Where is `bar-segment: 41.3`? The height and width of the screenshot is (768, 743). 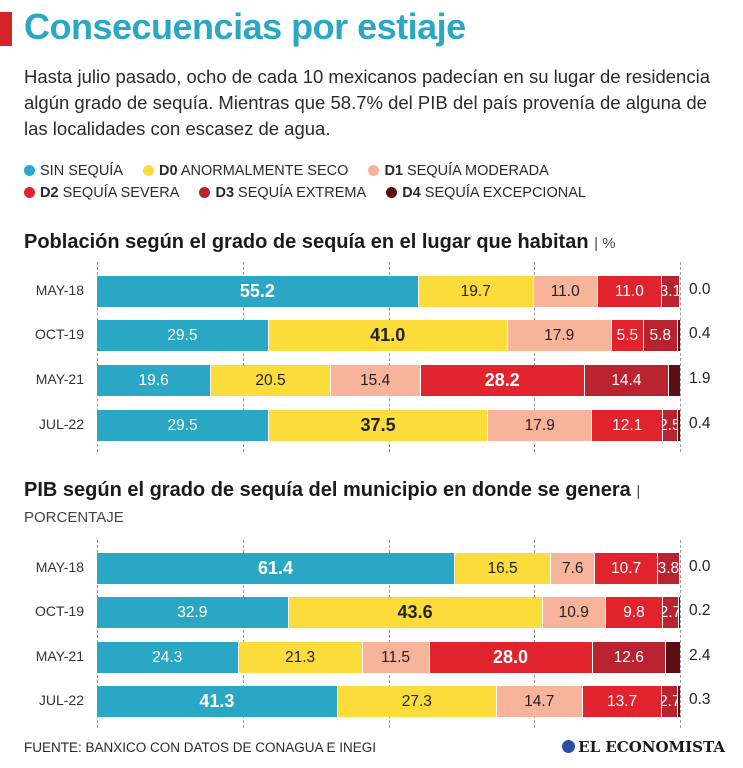 bar-segment: 41.3 is located at coordinates (217, 701).